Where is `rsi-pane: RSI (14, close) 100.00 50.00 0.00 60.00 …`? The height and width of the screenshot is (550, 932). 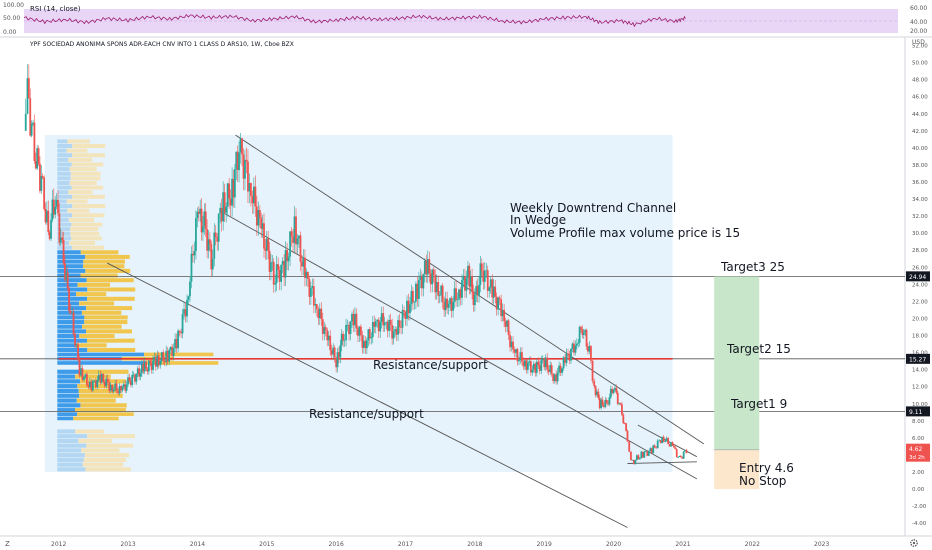
rsi-pane: RSI (14, close) 100.00 50.00 0.00 60.00 … is located at coordinates (466, 20).